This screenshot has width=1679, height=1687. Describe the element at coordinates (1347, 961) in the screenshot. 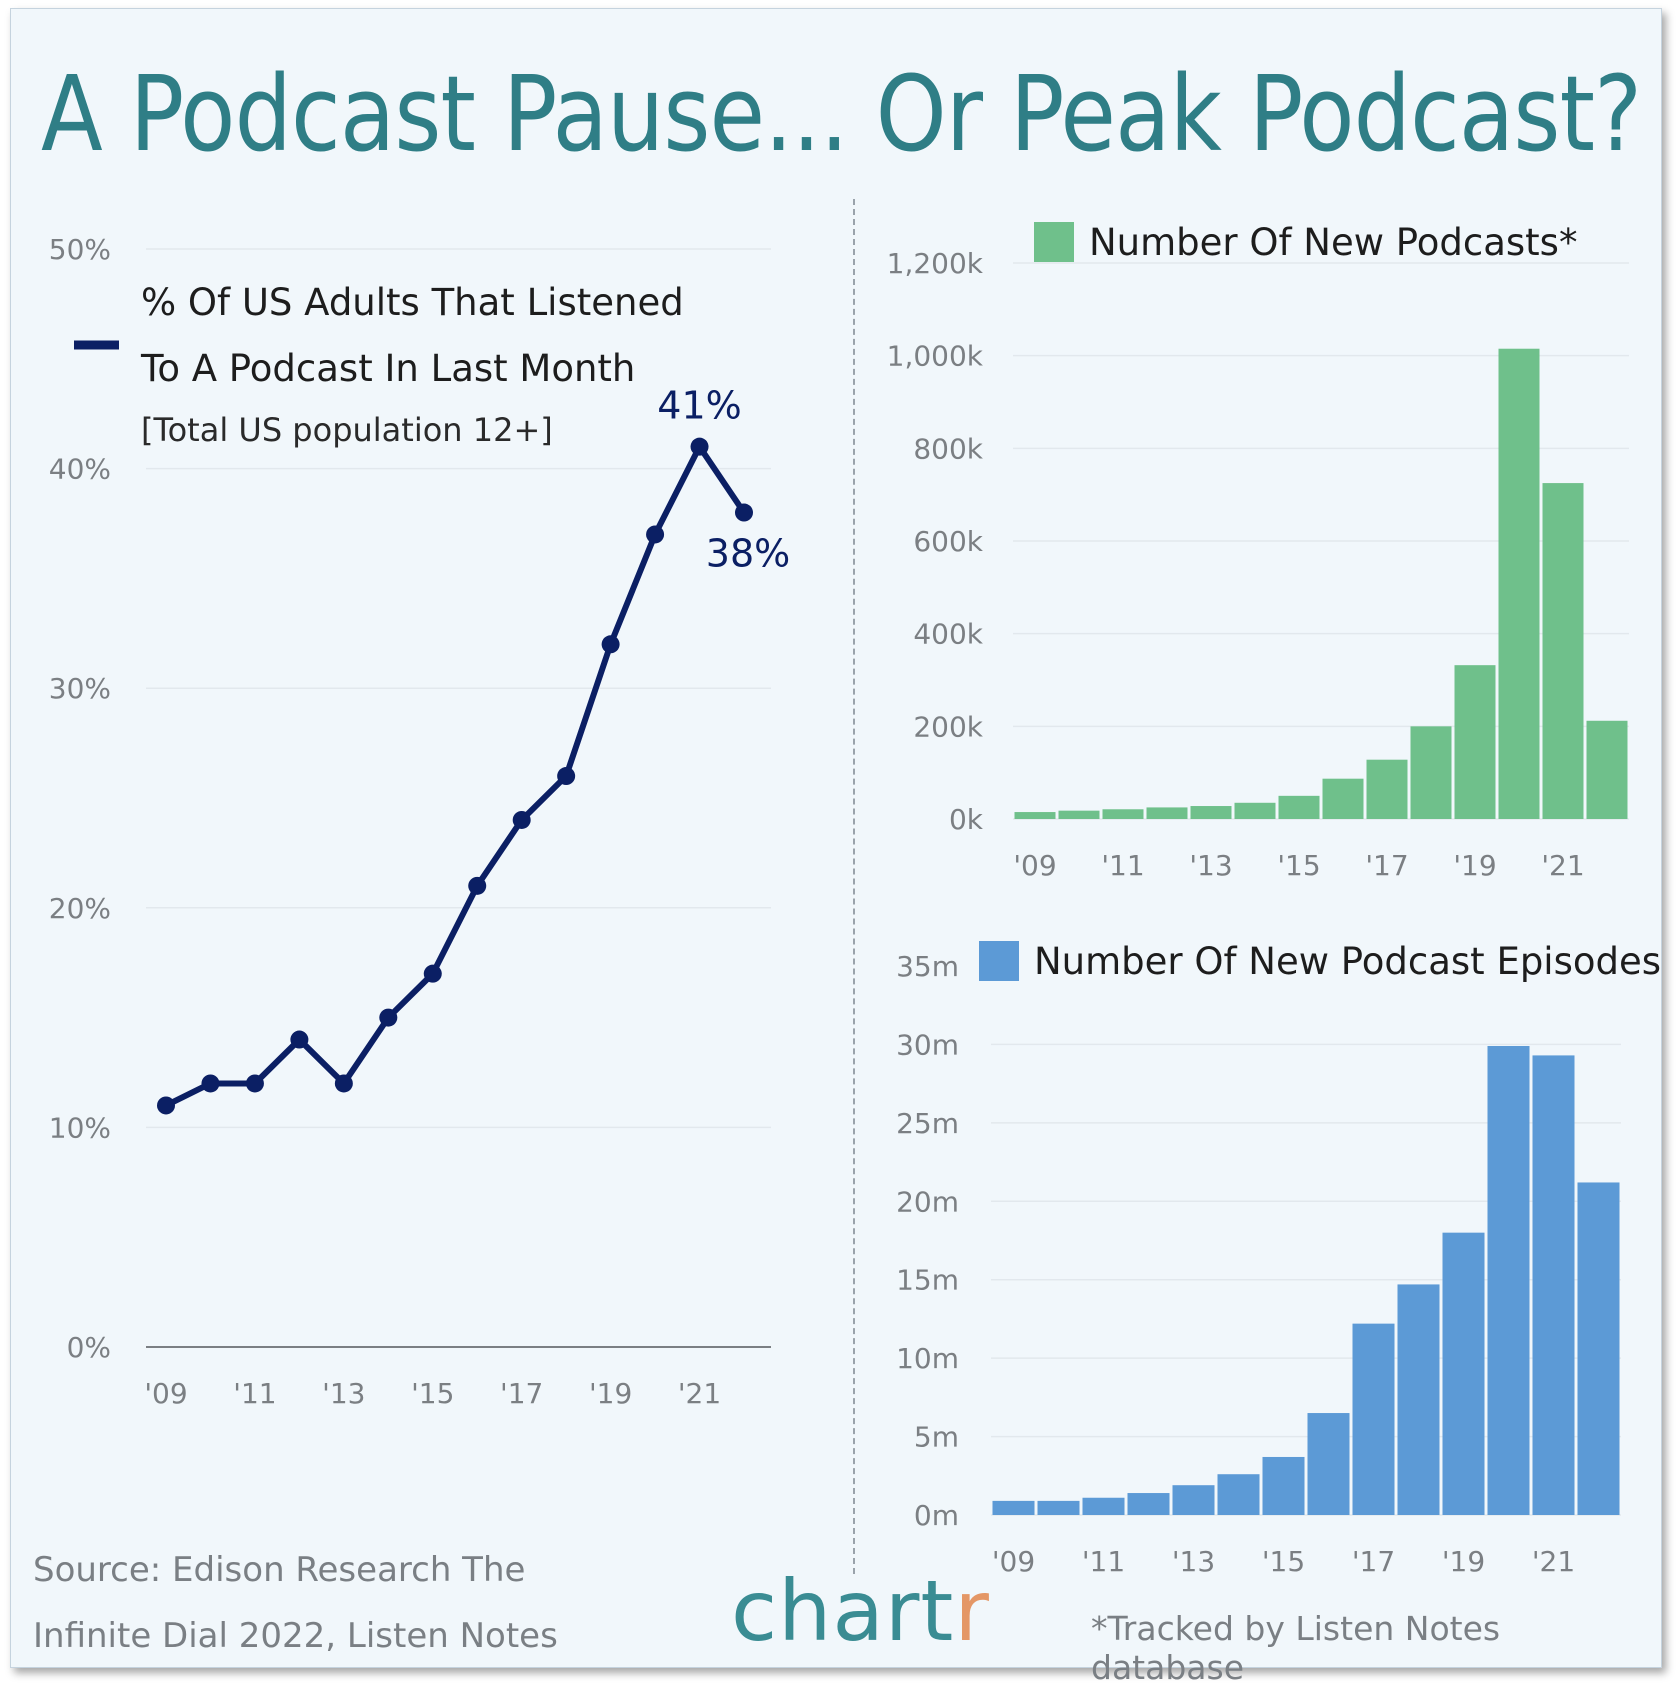

I see `legend-label: Number Of New Podcast Episodes*` at that location.